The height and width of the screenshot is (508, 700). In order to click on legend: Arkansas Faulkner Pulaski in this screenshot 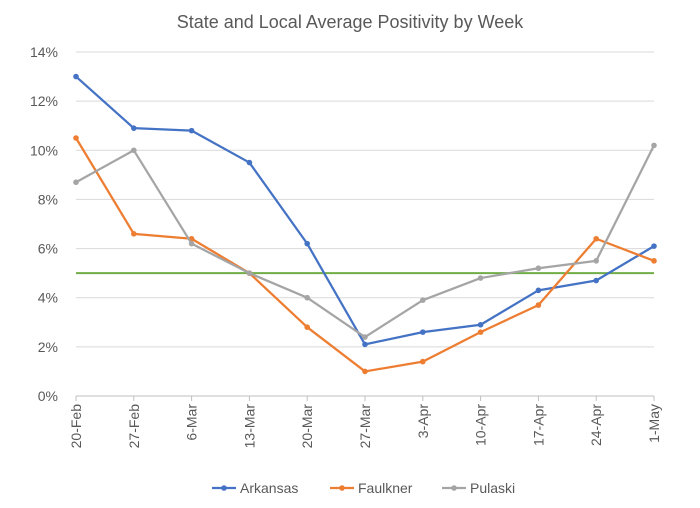, I will do `click(363, 488)`.